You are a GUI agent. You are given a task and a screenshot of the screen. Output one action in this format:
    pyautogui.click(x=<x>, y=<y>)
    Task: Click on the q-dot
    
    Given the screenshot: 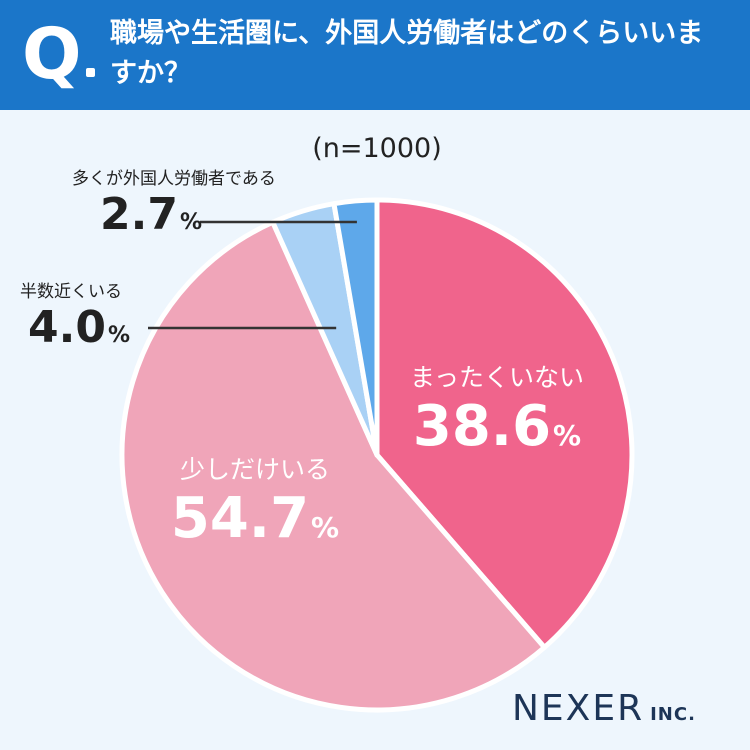 What is the action you would take?
    pyautogui.click(x=90, y=72)
    